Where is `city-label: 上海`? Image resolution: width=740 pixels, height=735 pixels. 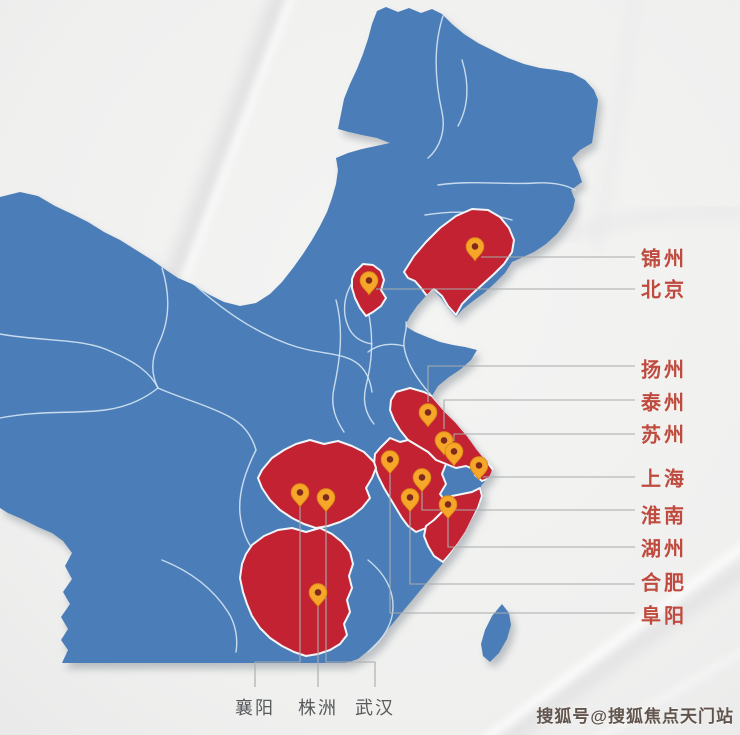 city-label: 上海 is located at coordinates (664, 479).